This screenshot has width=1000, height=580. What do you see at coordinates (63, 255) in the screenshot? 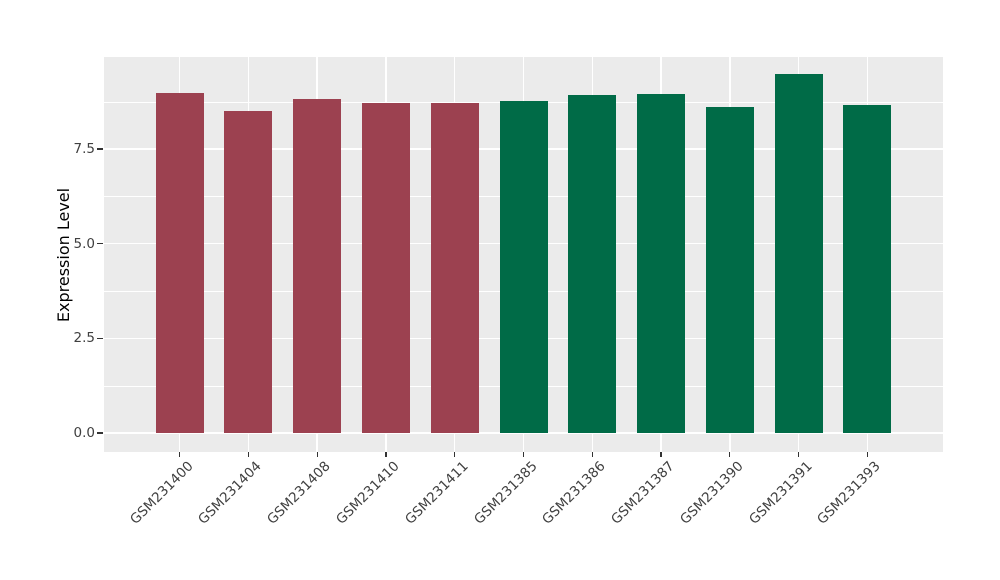
I see `y-axis-title: Expression Level` at bounding box center [63, 255].